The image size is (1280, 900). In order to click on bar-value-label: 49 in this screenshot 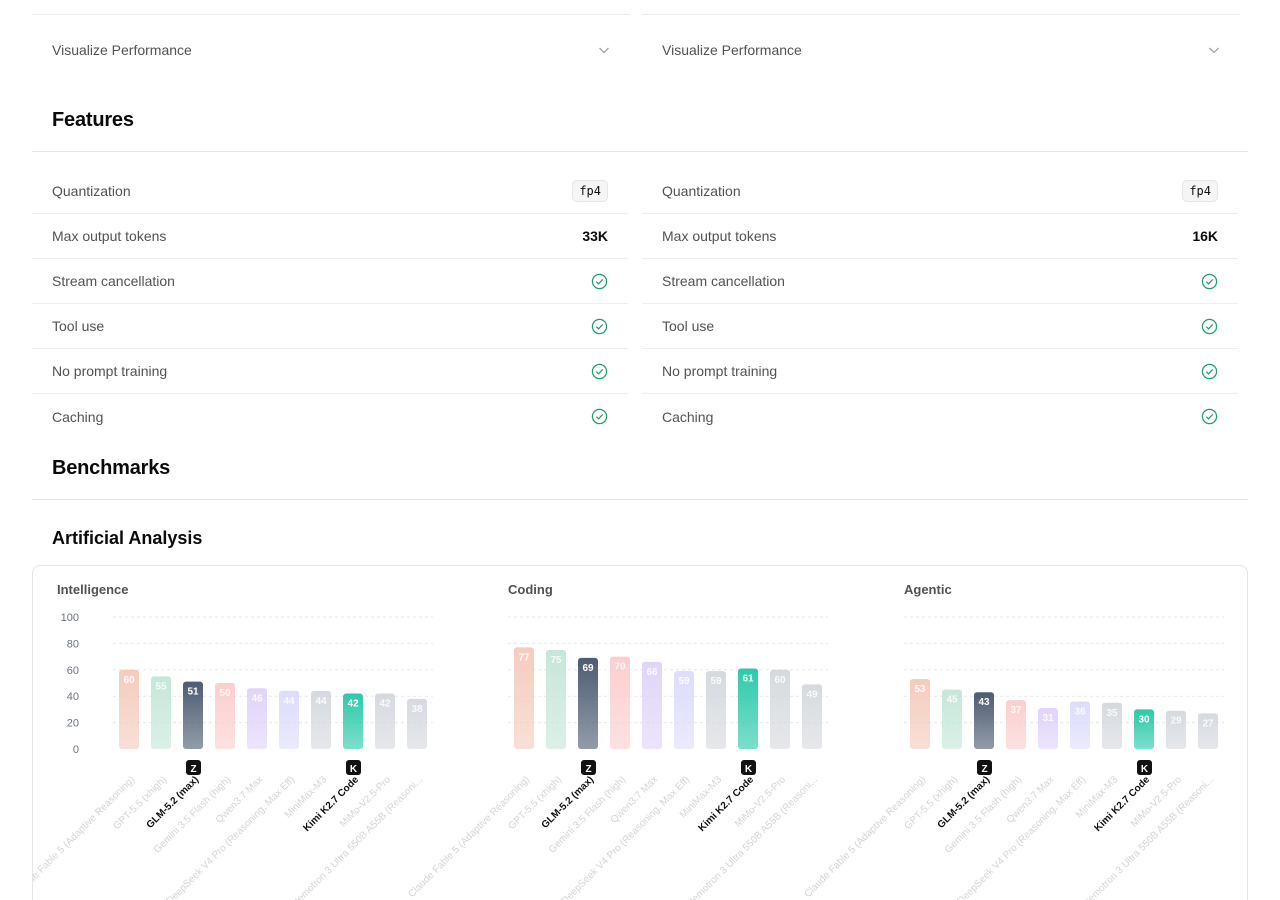, I will do `click(812, 694)`.